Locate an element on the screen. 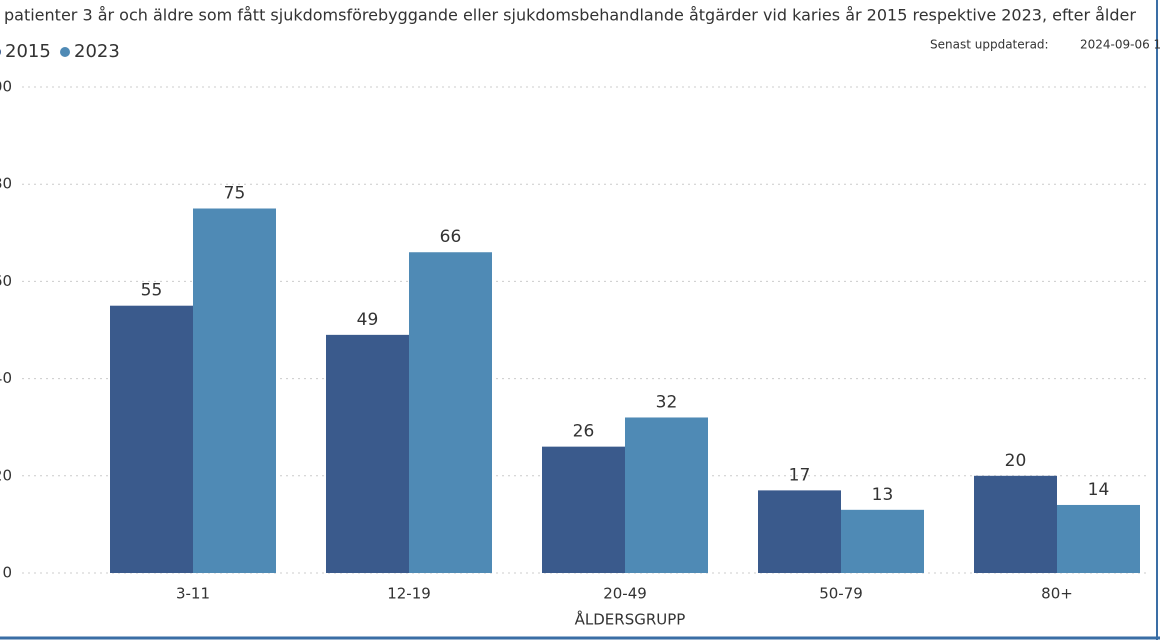  legend-label: 2015 is located at coordinates (28, 51).